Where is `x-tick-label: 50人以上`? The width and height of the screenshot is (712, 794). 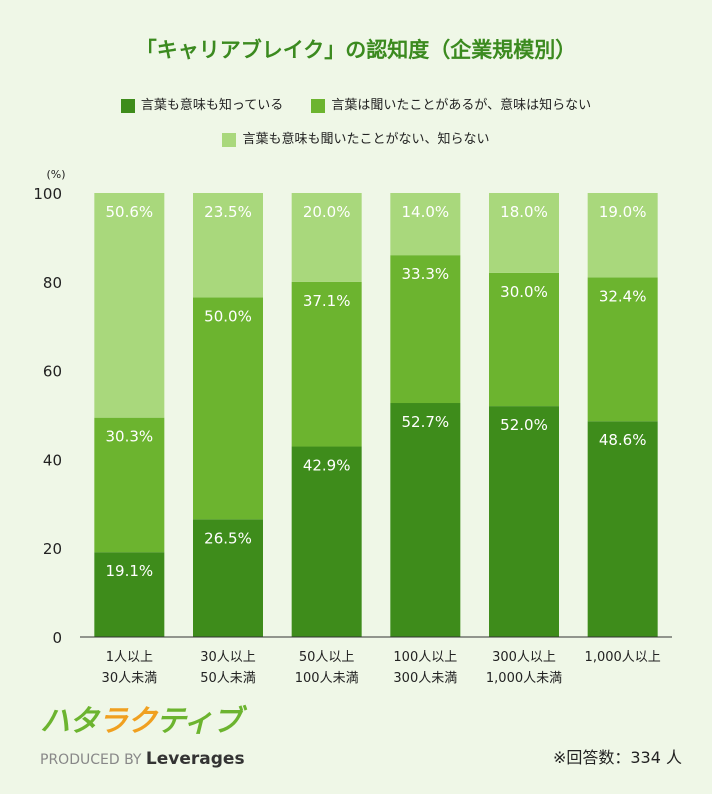 x-tick-label: 50人以上 is located at coordinates (327, 657).